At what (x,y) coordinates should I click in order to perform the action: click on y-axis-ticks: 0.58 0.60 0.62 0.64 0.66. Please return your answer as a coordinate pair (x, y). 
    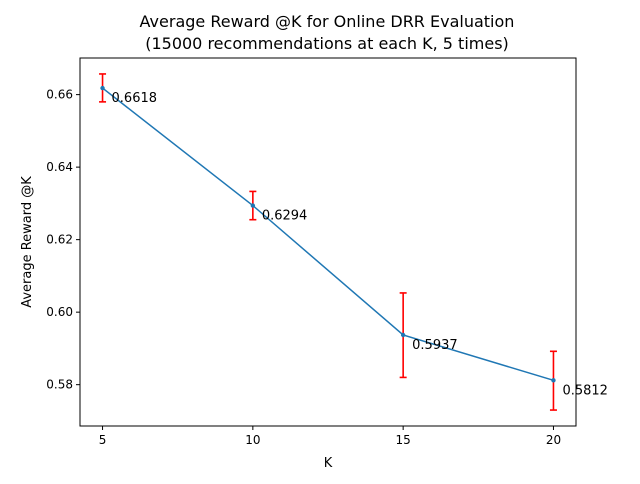
    Looking at the image, I should click on (63, 240).